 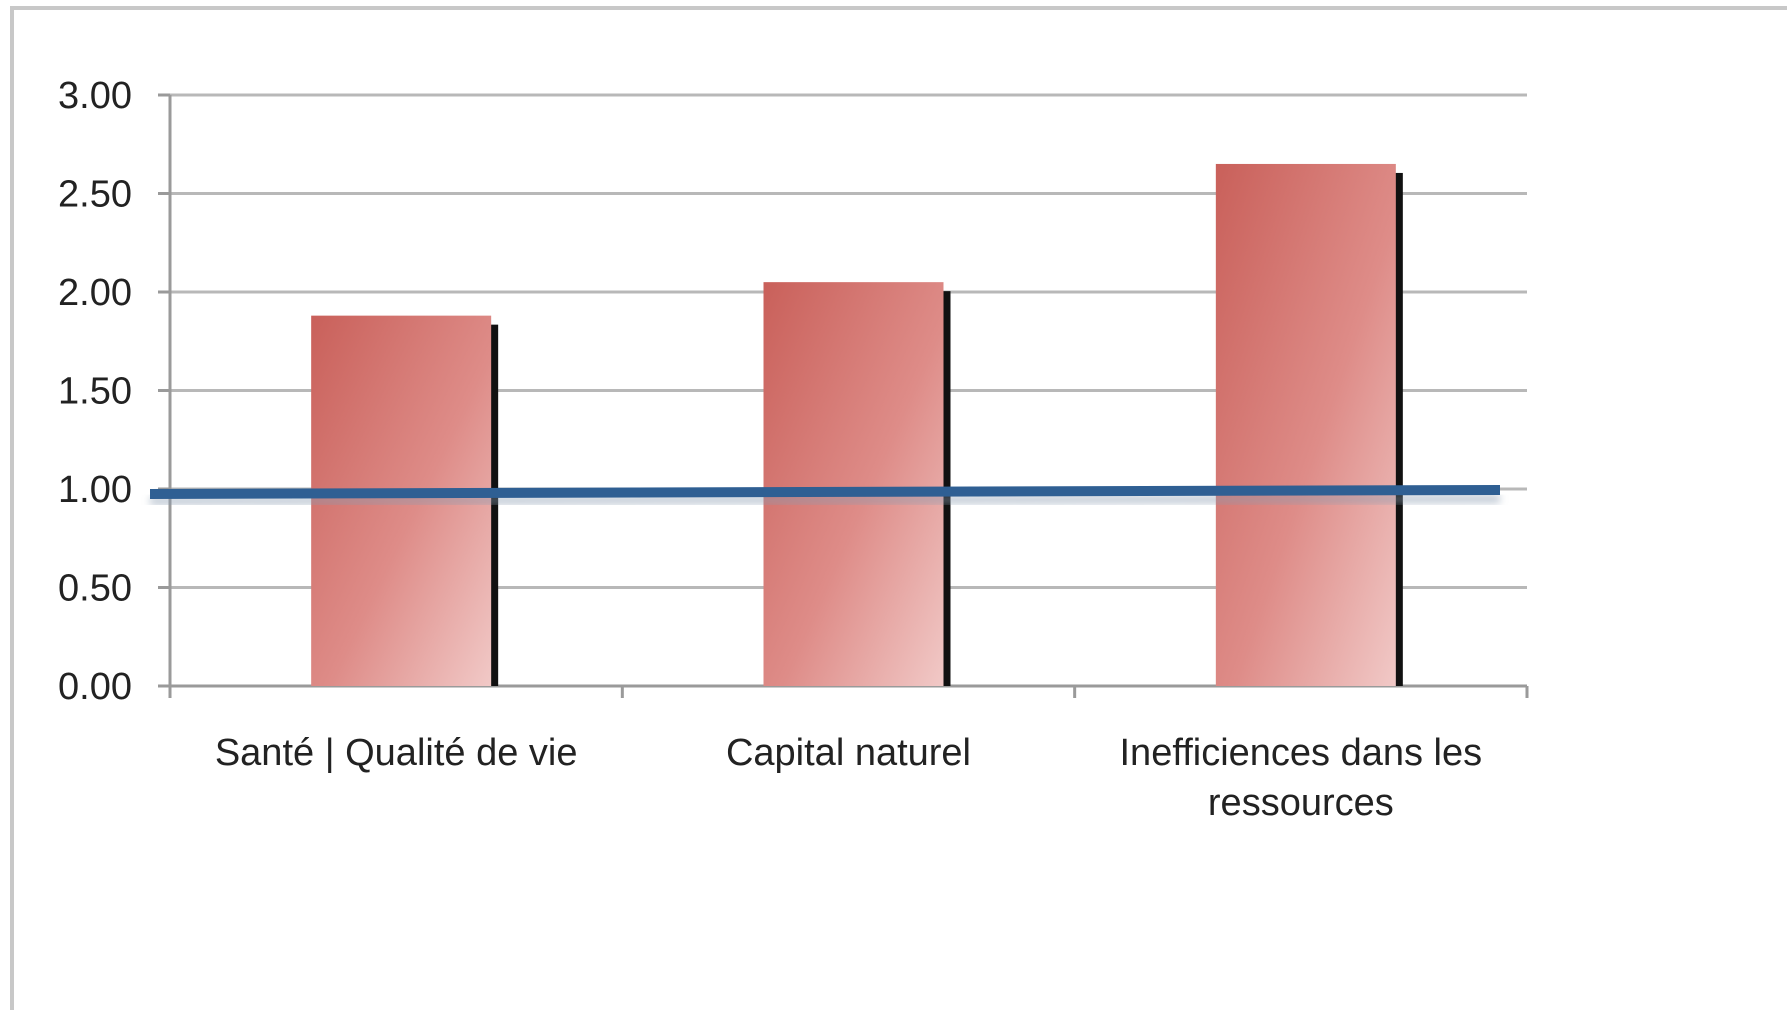 What do you see at coordinates (95, 195) in the screenshot?
I see `y-tick-label: 2.50` at bounding box center [95, 195].